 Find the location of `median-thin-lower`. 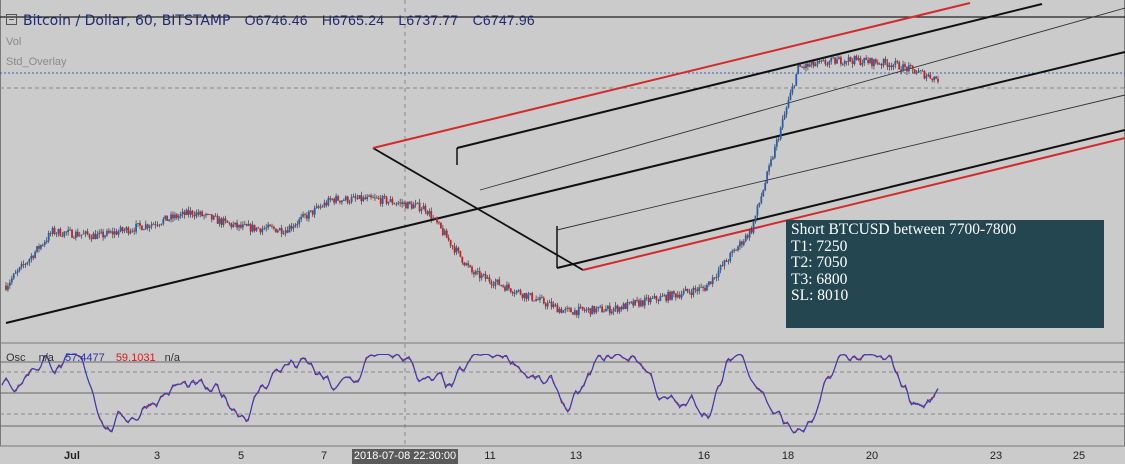

median-thin-lower is located at coordinates (840, 162).